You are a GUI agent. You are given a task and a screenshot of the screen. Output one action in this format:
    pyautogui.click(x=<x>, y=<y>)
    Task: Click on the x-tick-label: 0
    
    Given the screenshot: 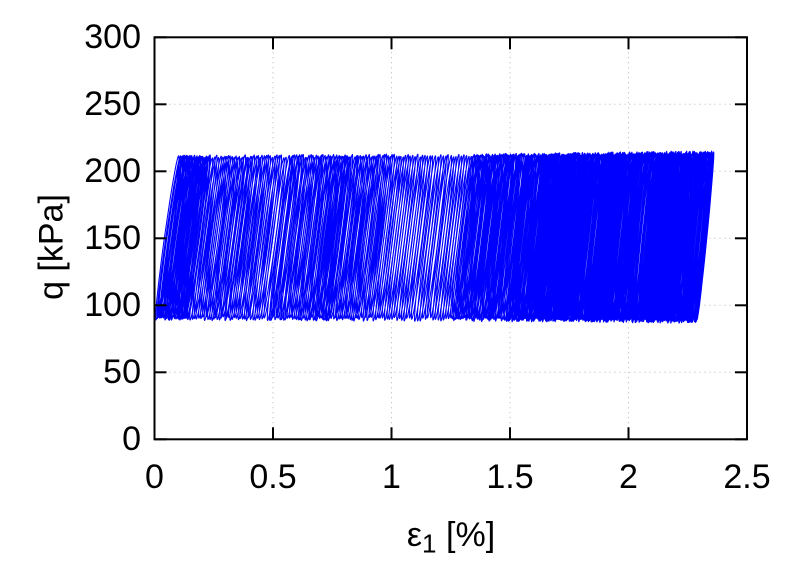 What is the action you would take?
    pyautogui.click(x=154, y=477)
    